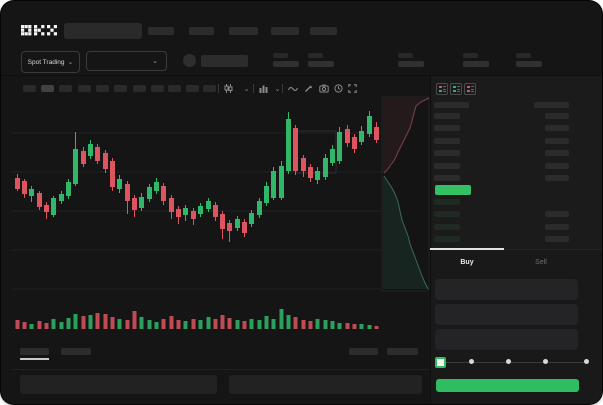 The width and height of the screenshot is (603, 405). What do you see at coordinates (516, 261) in the screenshot?
I see `trade-tabs: Buy Sell` at bounding box center [516, 261].